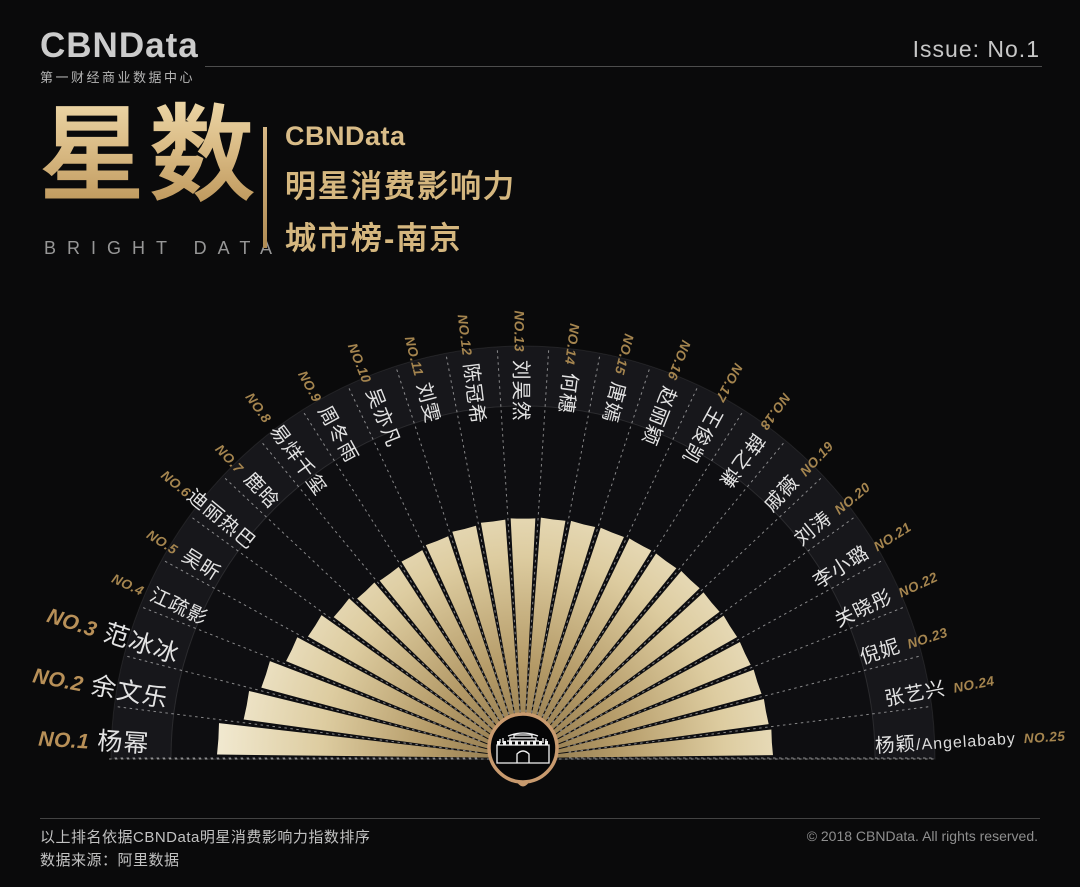  What do you see at coordinates (150, 156) in the screenshot?
I see `title-chinese: 星数` at bounding box center [150, 156].